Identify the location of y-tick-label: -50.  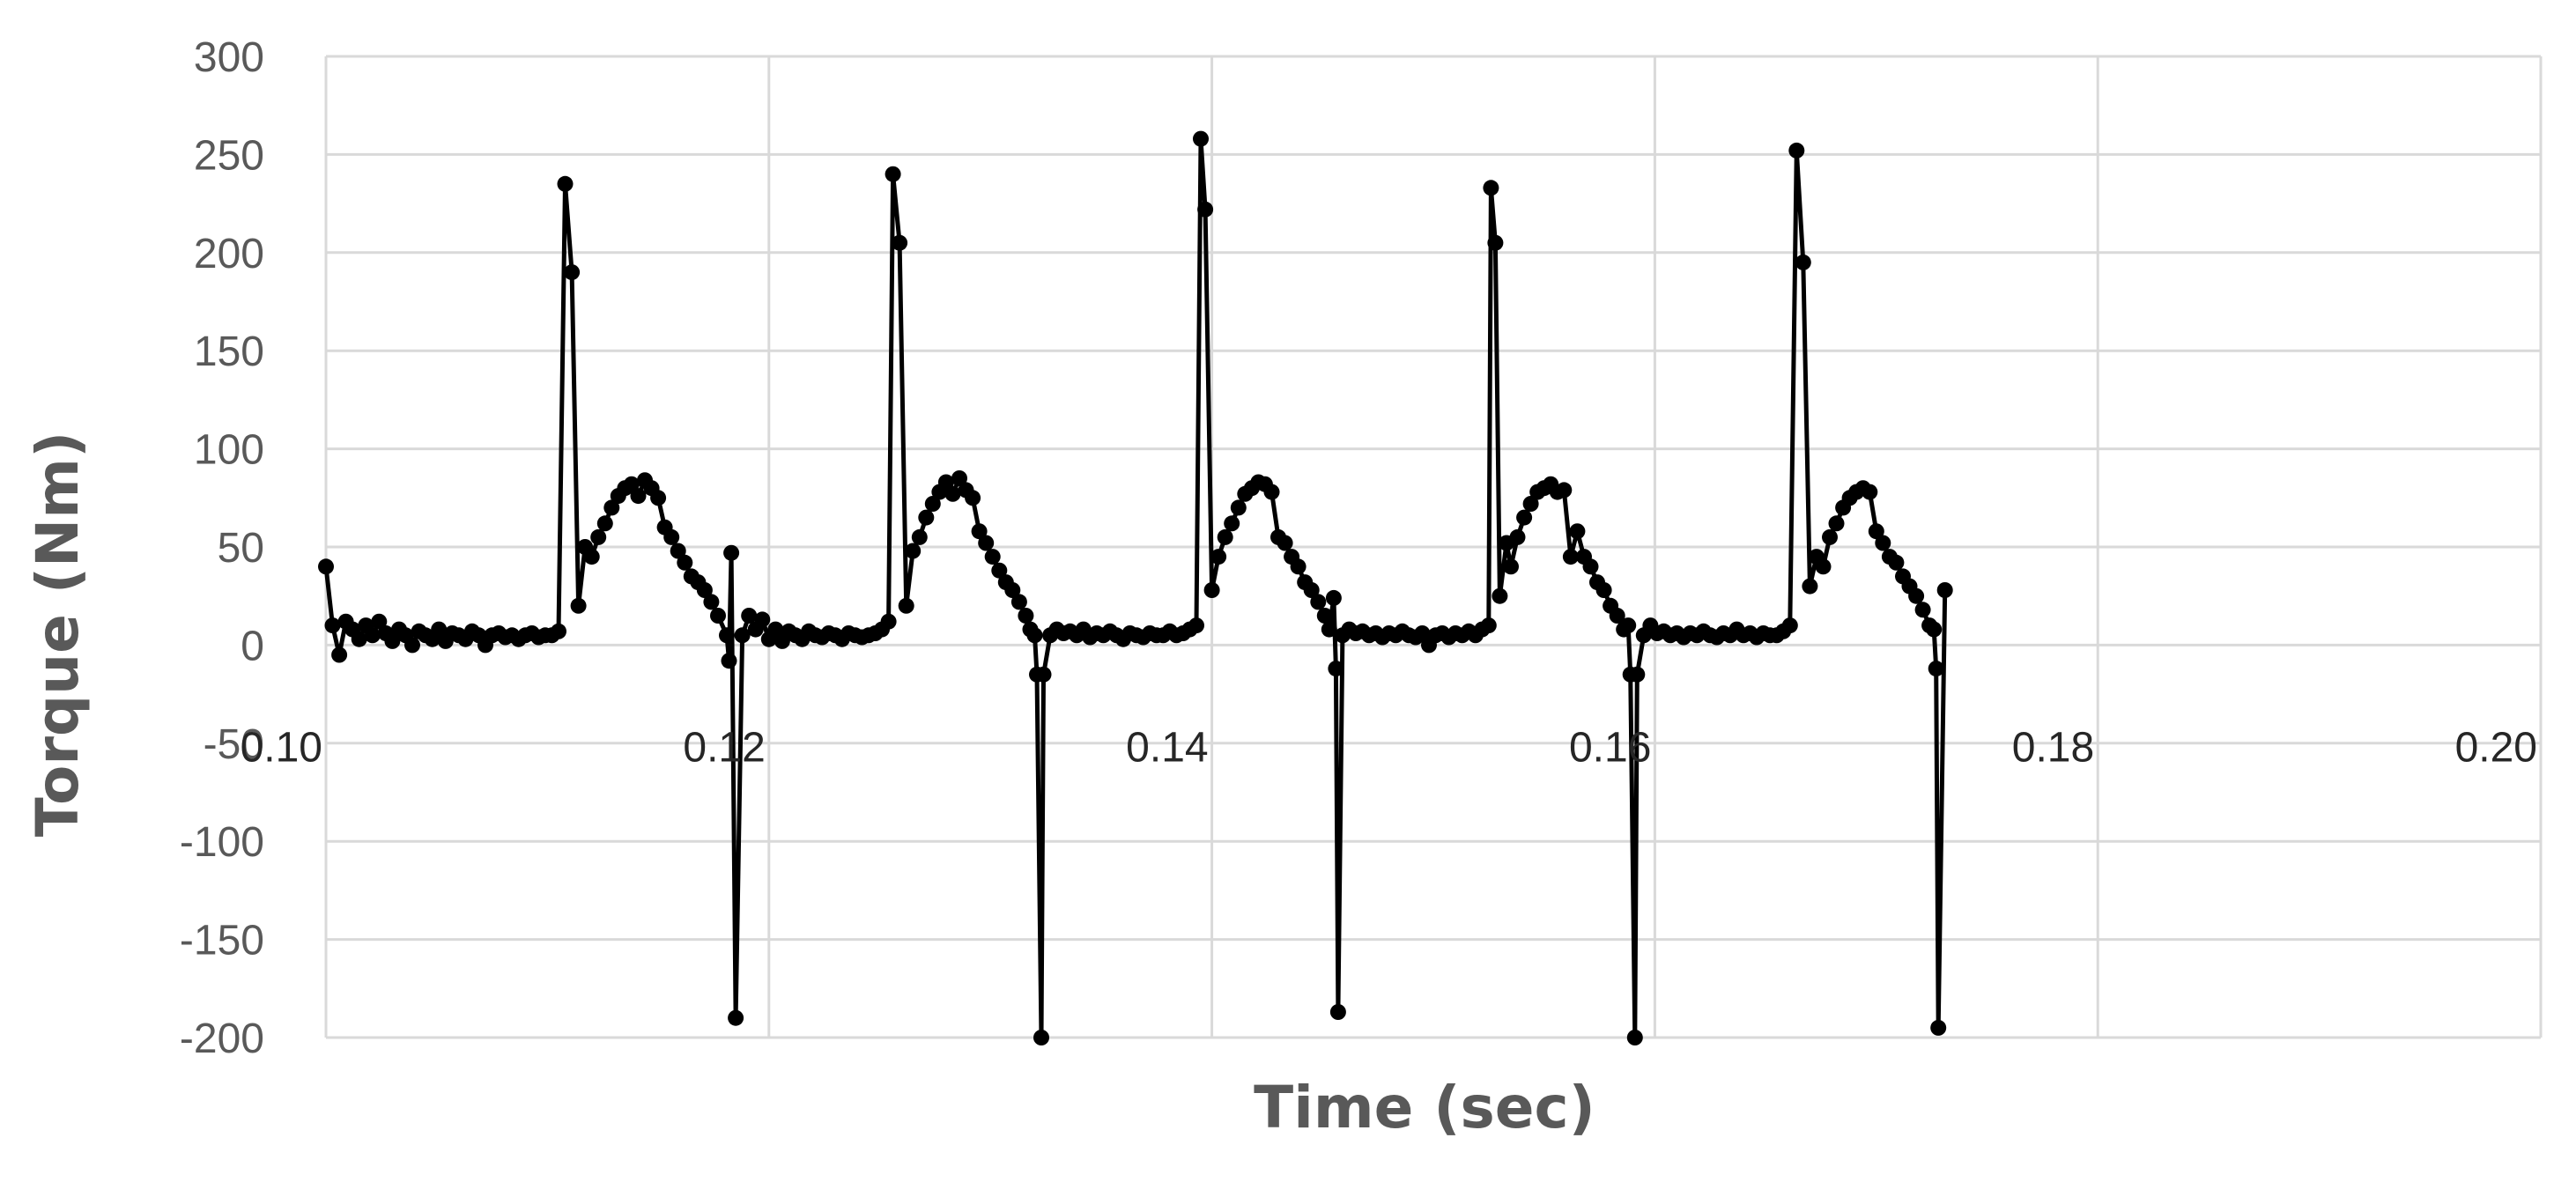
(234, 745).